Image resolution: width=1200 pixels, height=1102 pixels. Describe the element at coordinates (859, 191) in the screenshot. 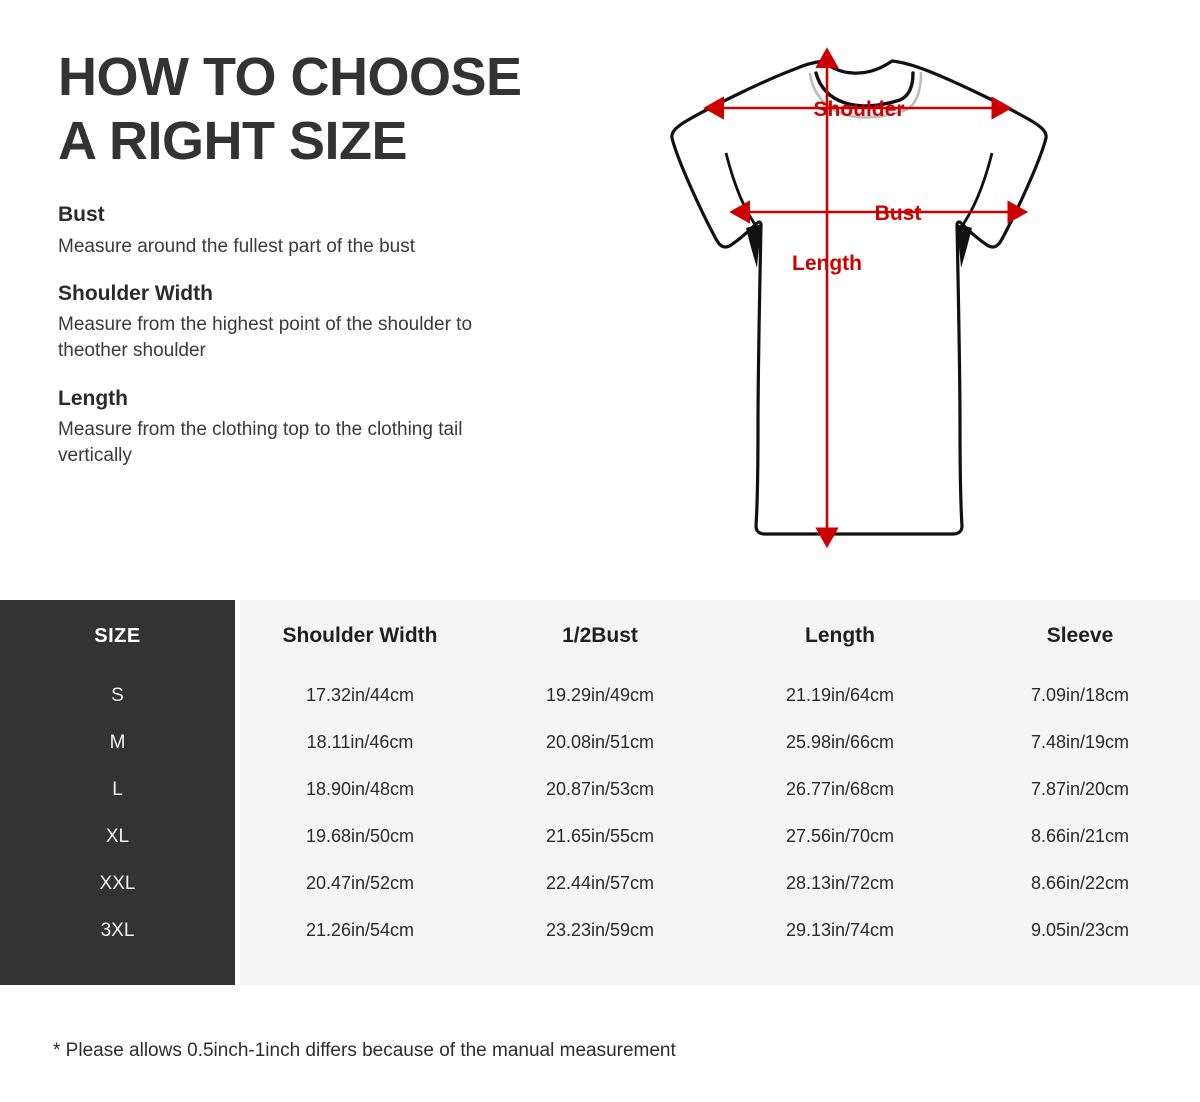

I see `tshirt-sleeve-seams` at that location.